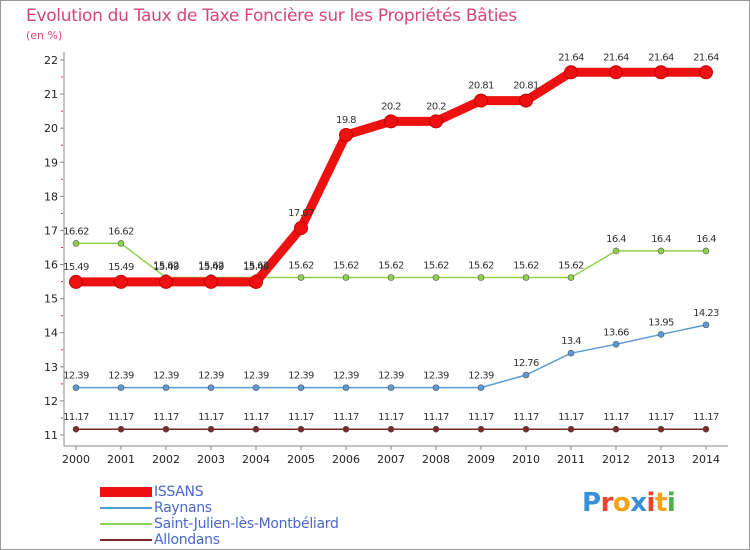 This screenshot has width=750, height=550. I want to click on legend-label-raynans: Raynans, so click(183, 508).